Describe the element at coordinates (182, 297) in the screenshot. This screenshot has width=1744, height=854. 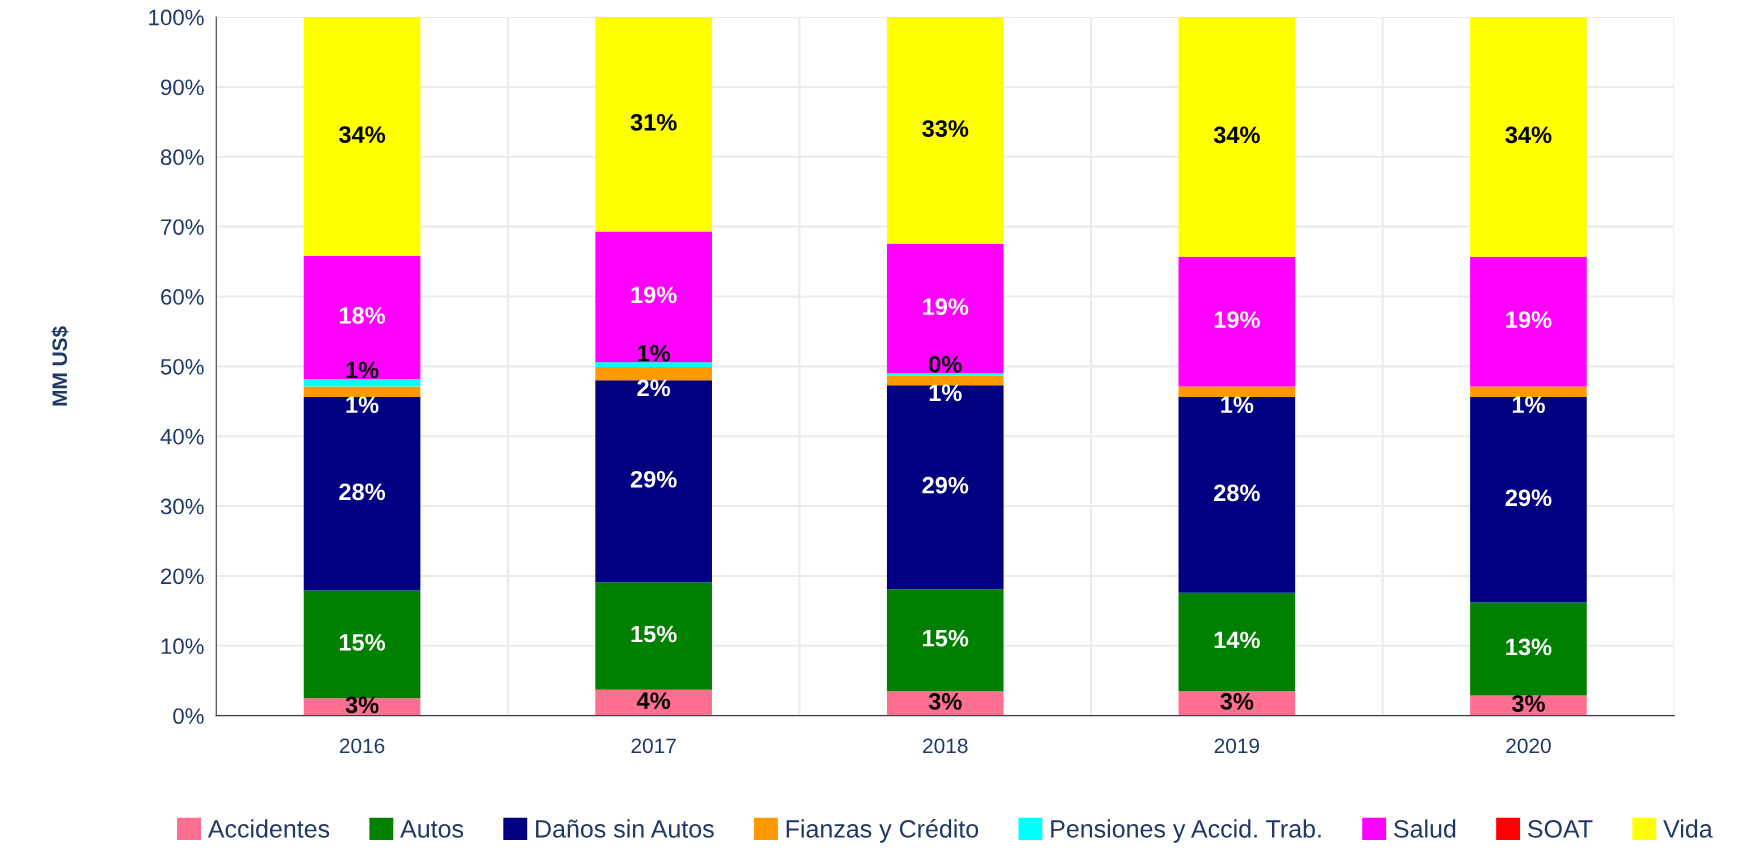
I see `y-tick-label: 60%` at that location.